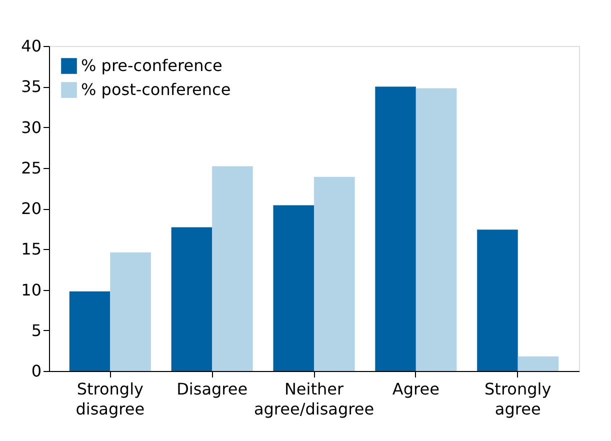 The width and height of the screenshot is (611, 441). I want to click on y-tick-label: 10, so click(31, 290).